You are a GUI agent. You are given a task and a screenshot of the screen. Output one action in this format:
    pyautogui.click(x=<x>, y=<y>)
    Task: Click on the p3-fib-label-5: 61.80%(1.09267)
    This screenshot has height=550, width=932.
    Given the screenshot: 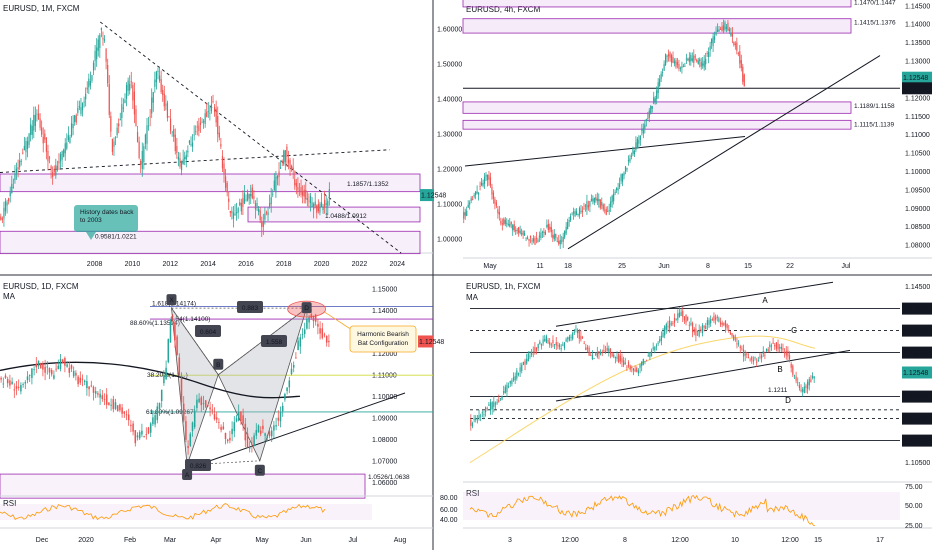 What is the action you would take?
    pyautogui.click(x=171, y=412)
    